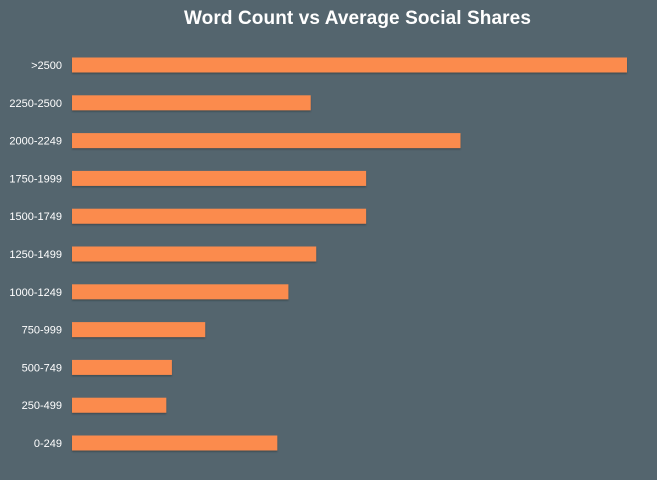  Describe the element at coordinates (357, 18) in the screenshot. I see `chart-title: Word Count vs Average Social Shares` at that location.